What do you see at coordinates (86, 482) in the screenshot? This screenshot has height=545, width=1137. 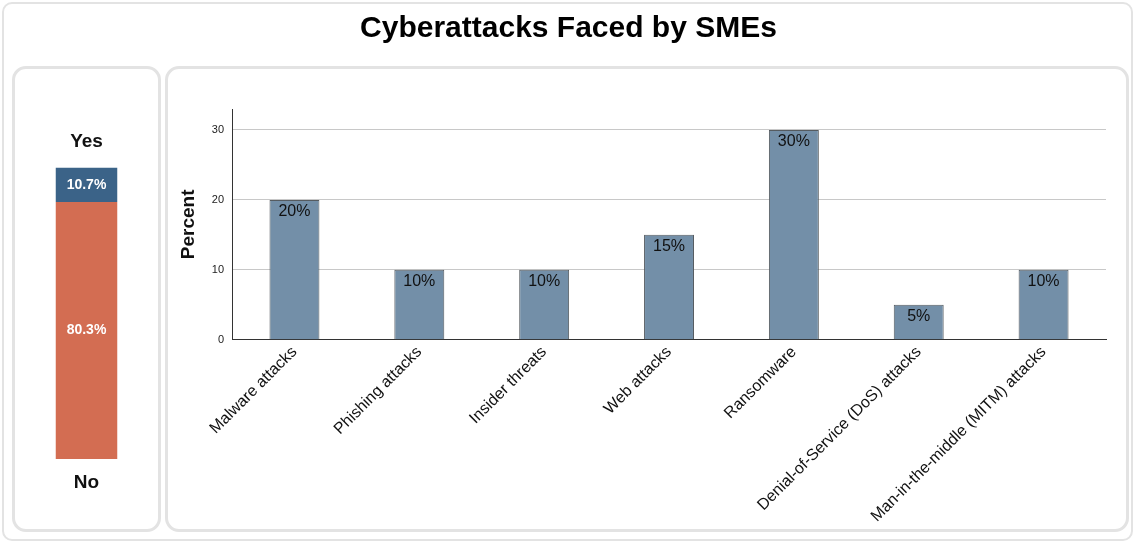 I see `series-label: No` at bounding box center [86, 482].